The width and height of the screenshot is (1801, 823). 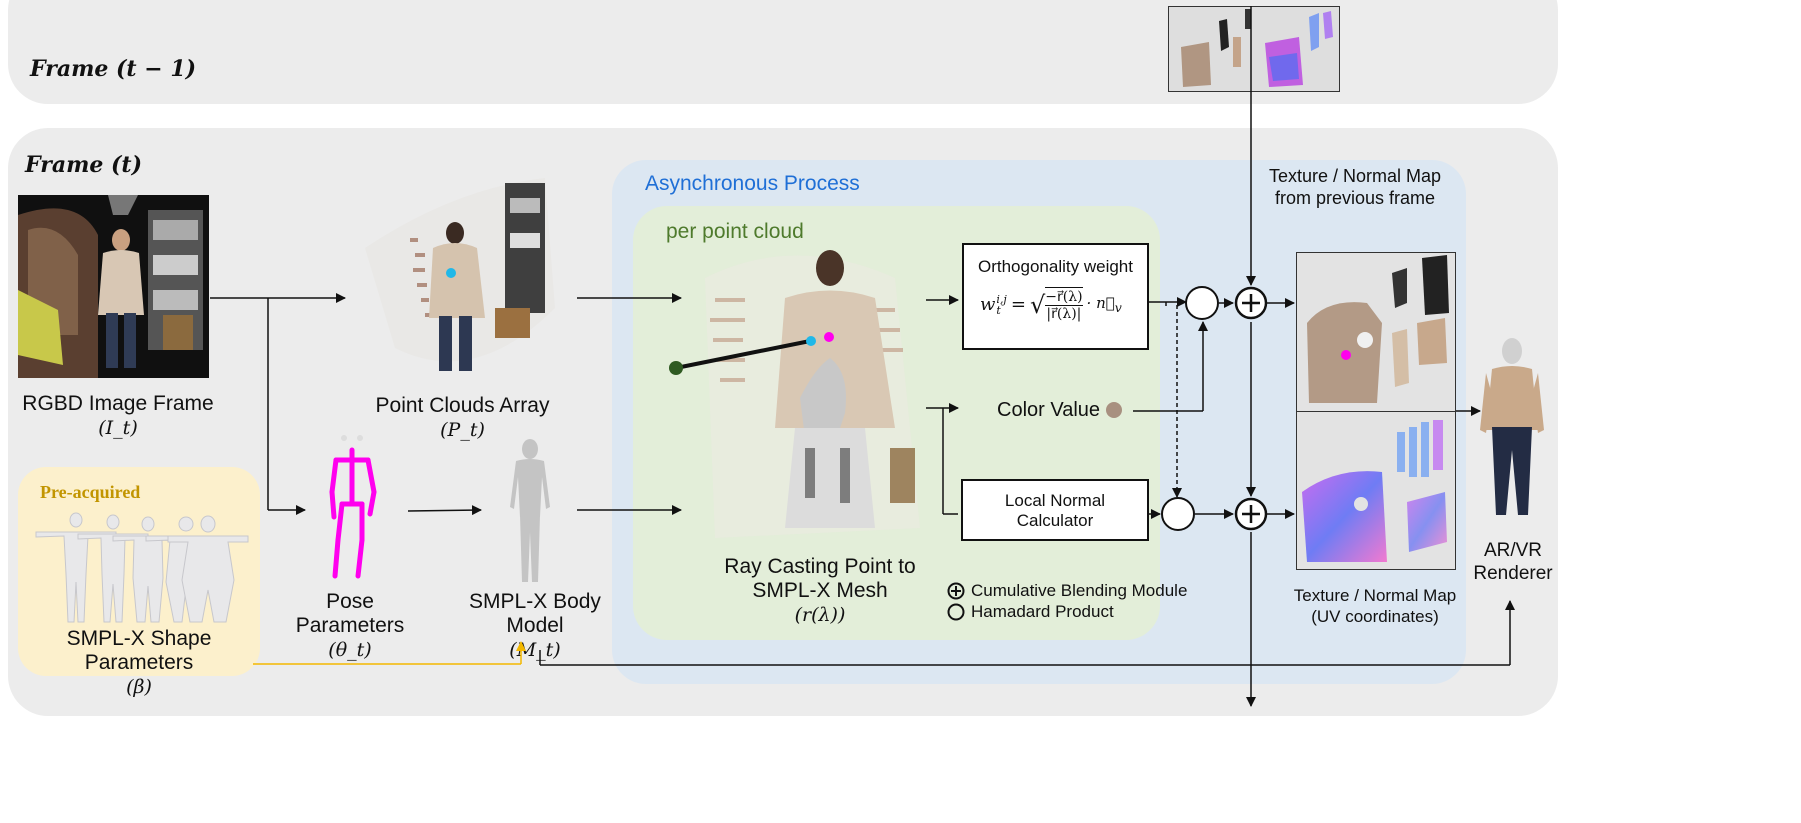 What do you see at coordinates (1049, 410) in the screenshot?
I see `color-value-label: Color Value` at bounding box center [1049, 410].